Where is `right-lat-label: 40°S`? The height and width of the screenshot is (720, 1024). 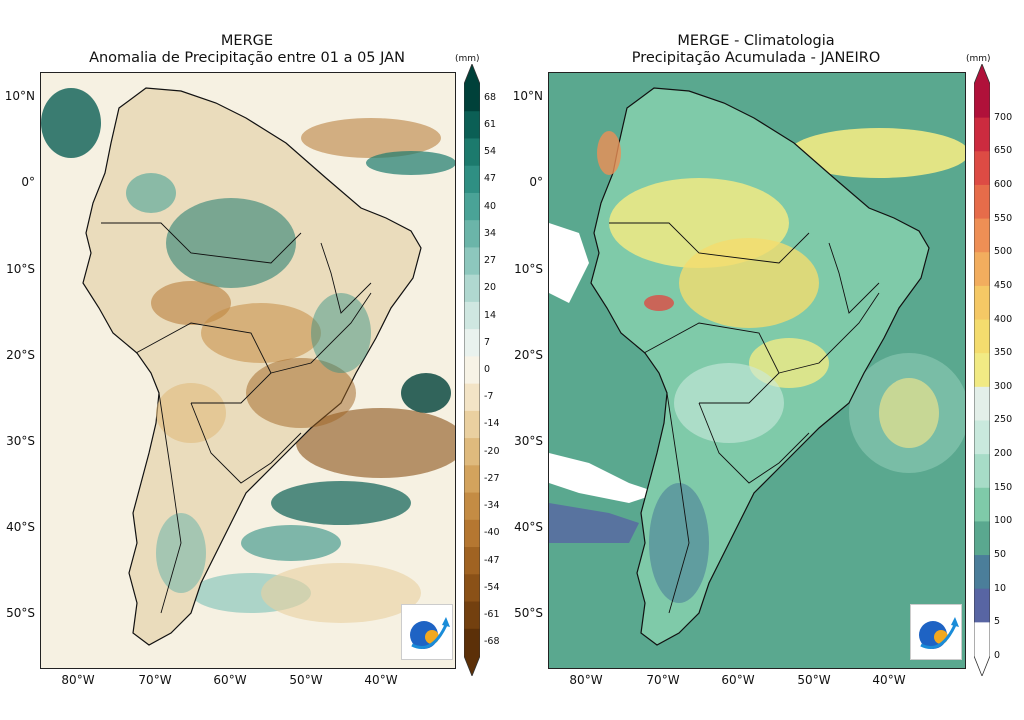 right-lat-label: 40°S is located at coordinates (528, 527).